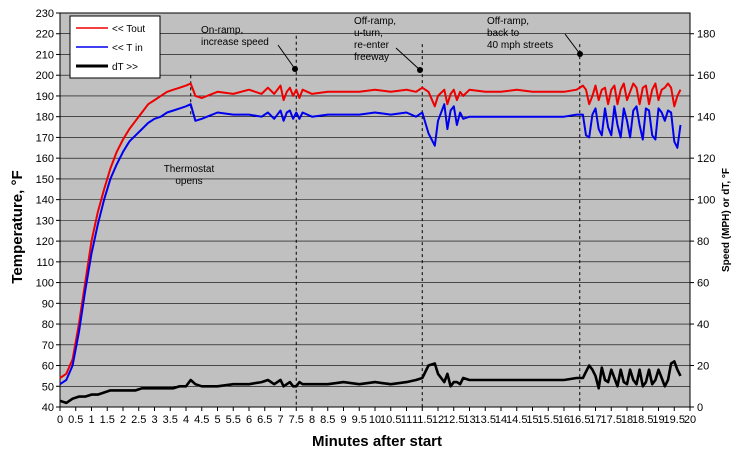 The image size is (739, 450). I want to click on x-tick-label: 10.5, so click(390, 420).